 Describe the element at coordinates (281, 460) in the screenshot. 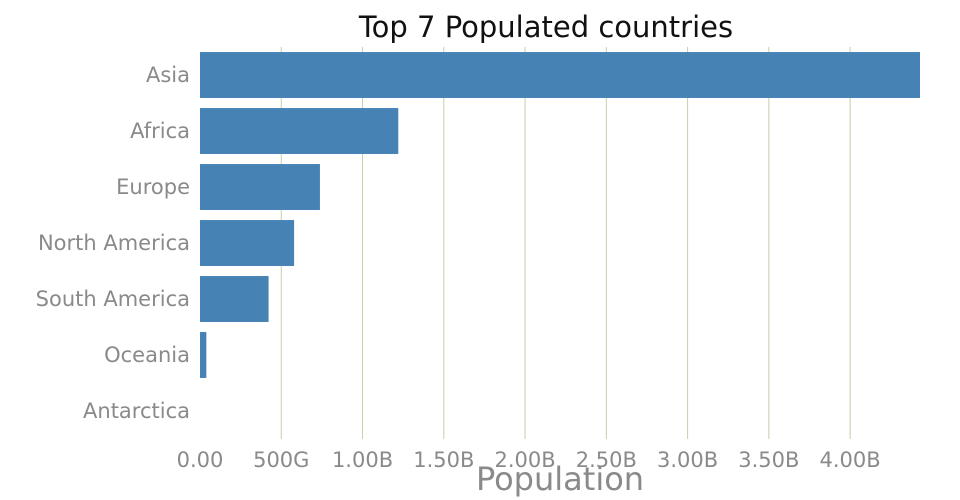

I see `x-tick-label: 500G` at that location.